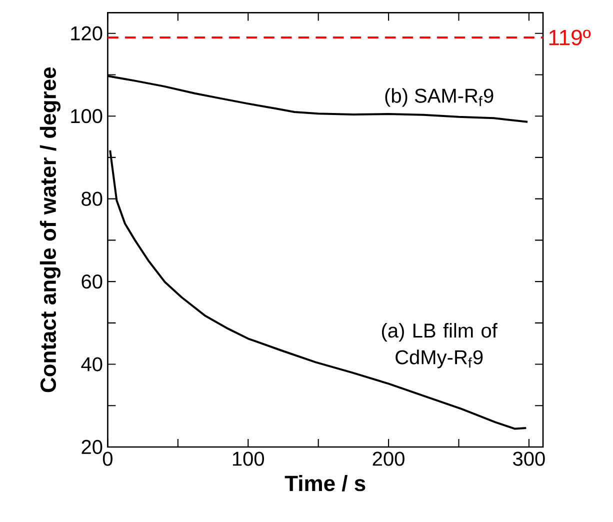  What do you see at coordinates (325, 483) in the screenshot?
I see `x-axis-title: Time / s` at bounding box center [325, 483].